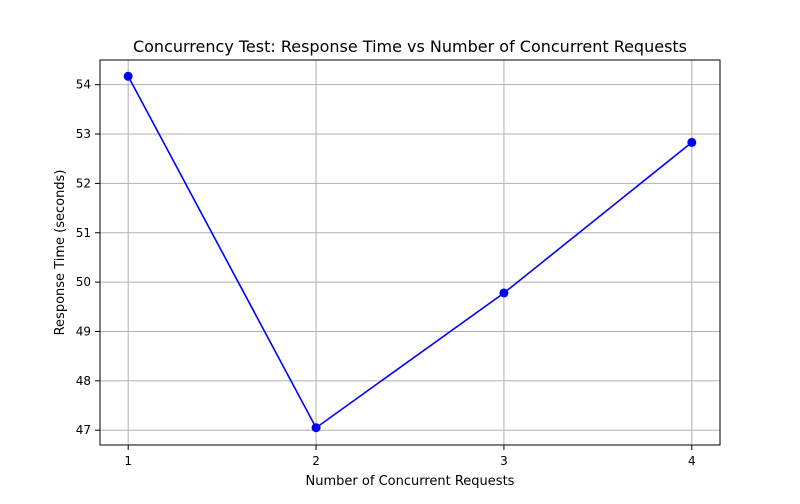 The height and width of the screenshot is (504, 800). I want to click on x-tick-label: 3, so click(504, 461).